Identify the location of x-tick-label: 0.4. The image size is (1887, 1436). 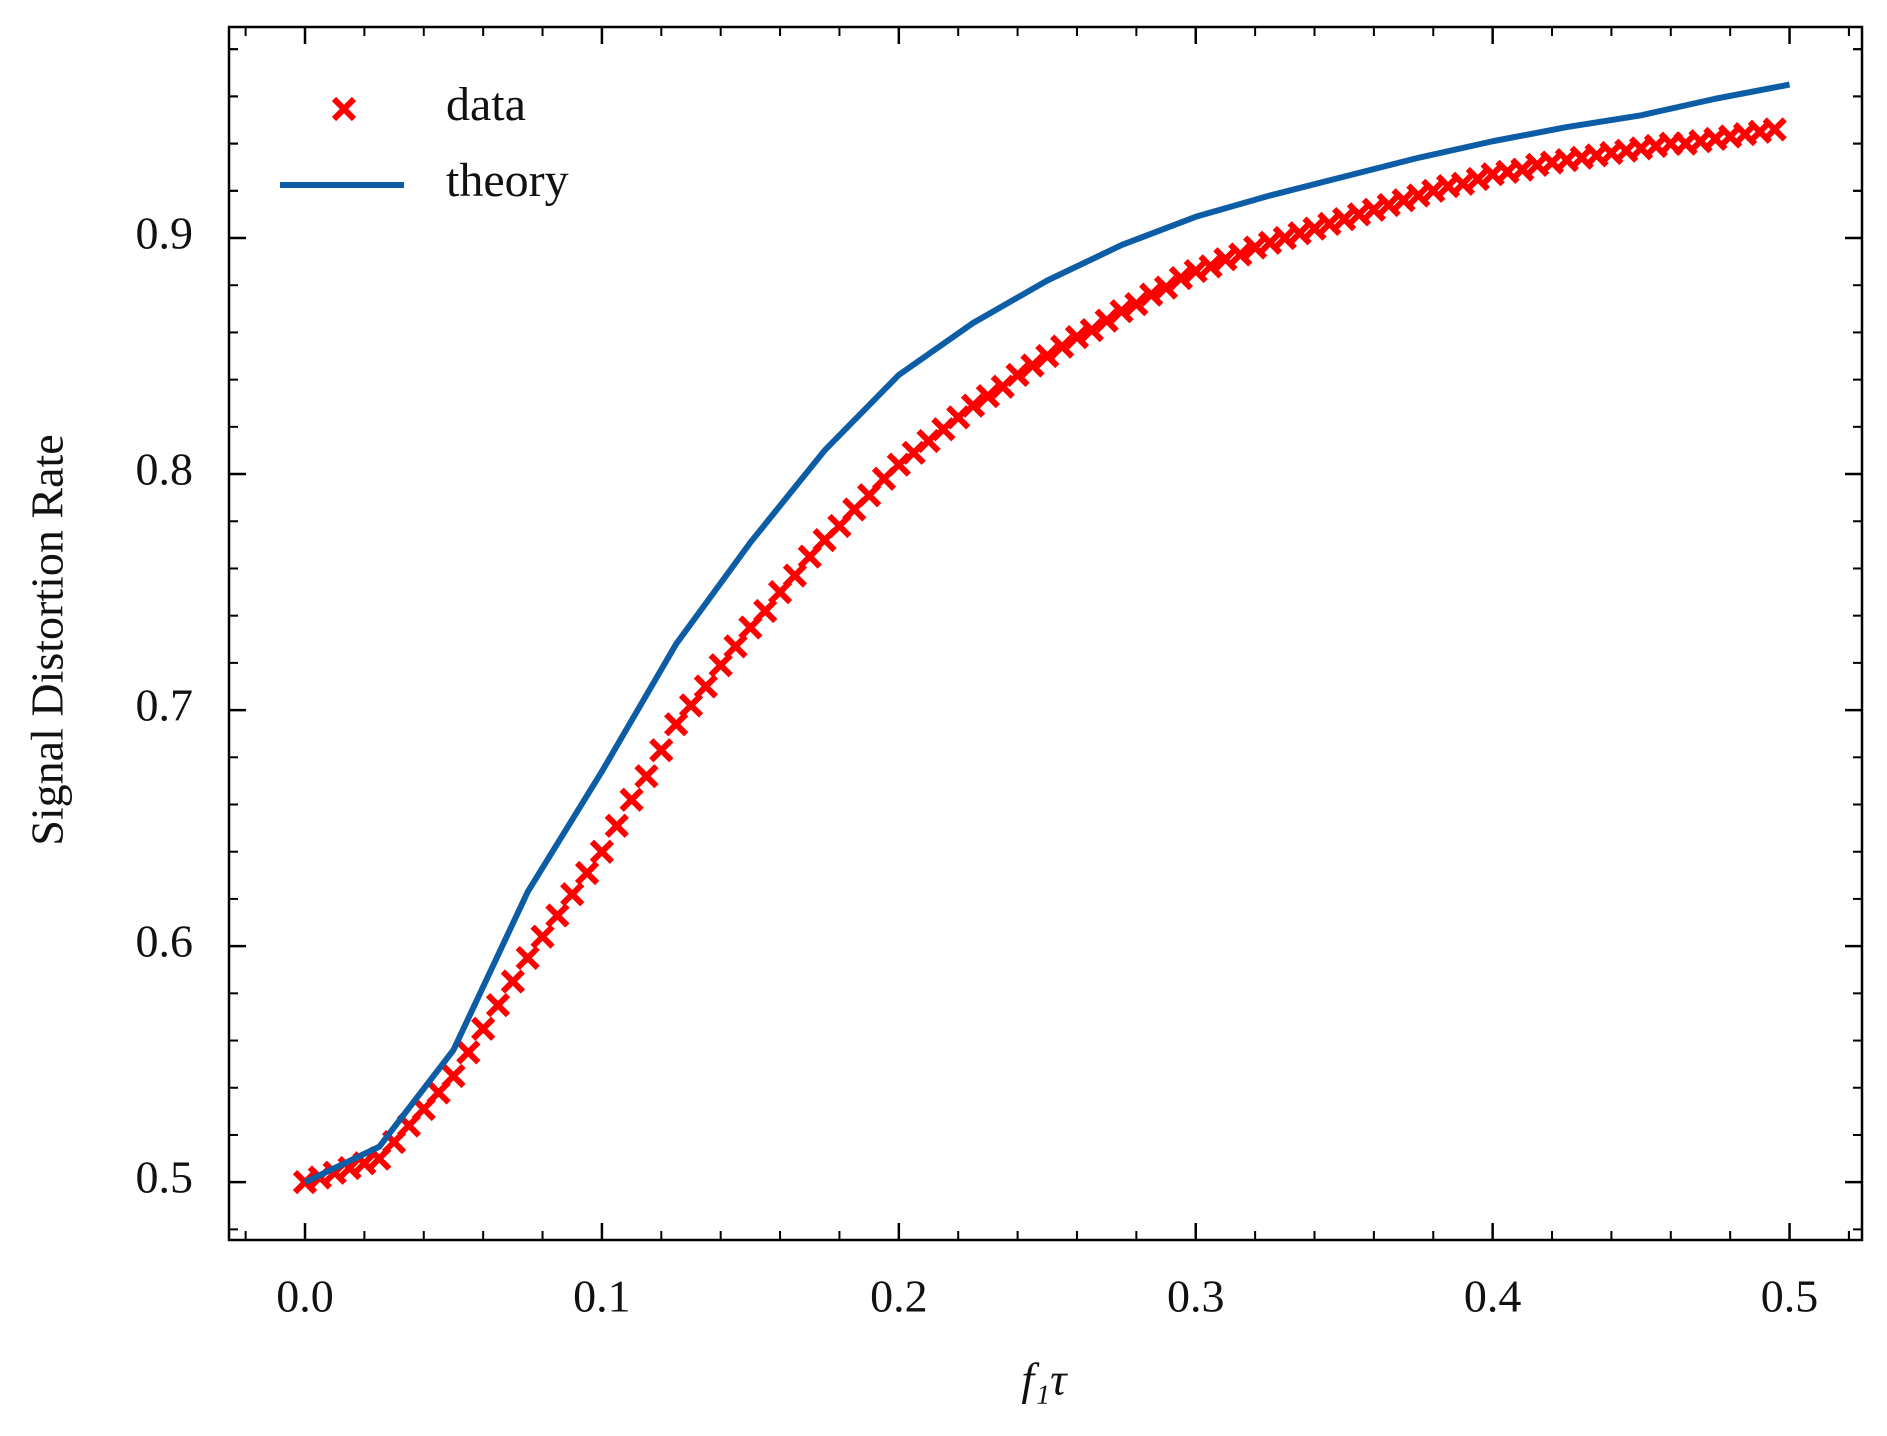
(1493, 1296).